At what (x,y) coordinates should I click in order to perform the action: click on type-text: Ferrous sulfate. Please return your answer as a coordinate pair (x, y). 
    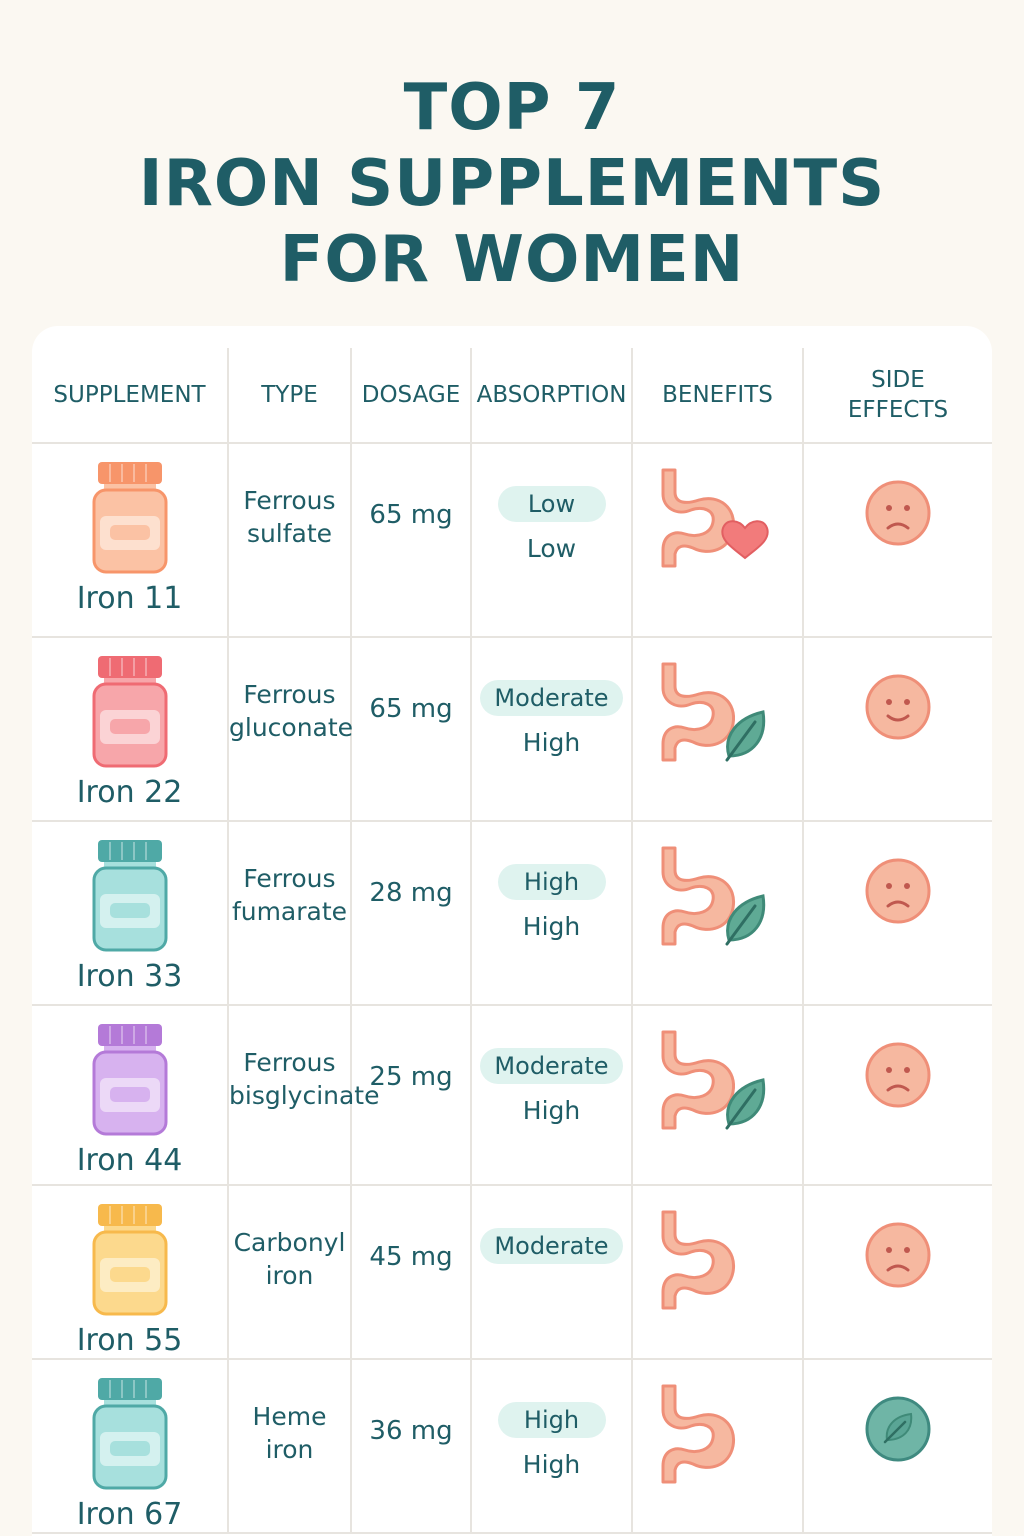
    Looking at the image, I should click on (289, 517).